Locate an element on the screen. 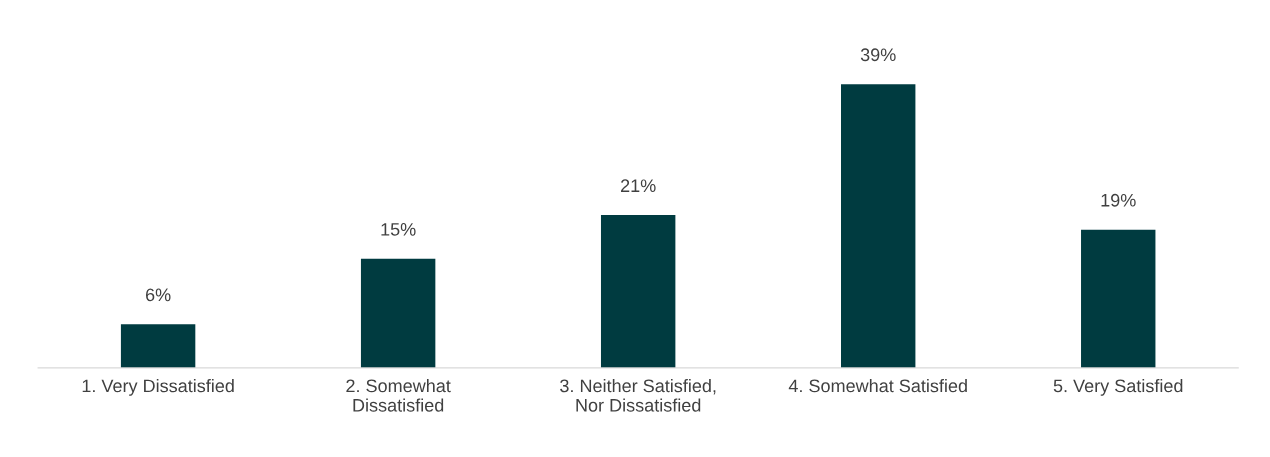 The image size is (1270, 457). x-tick-label: 1. Very Dissatisfied is located at coordinates (158, 387).